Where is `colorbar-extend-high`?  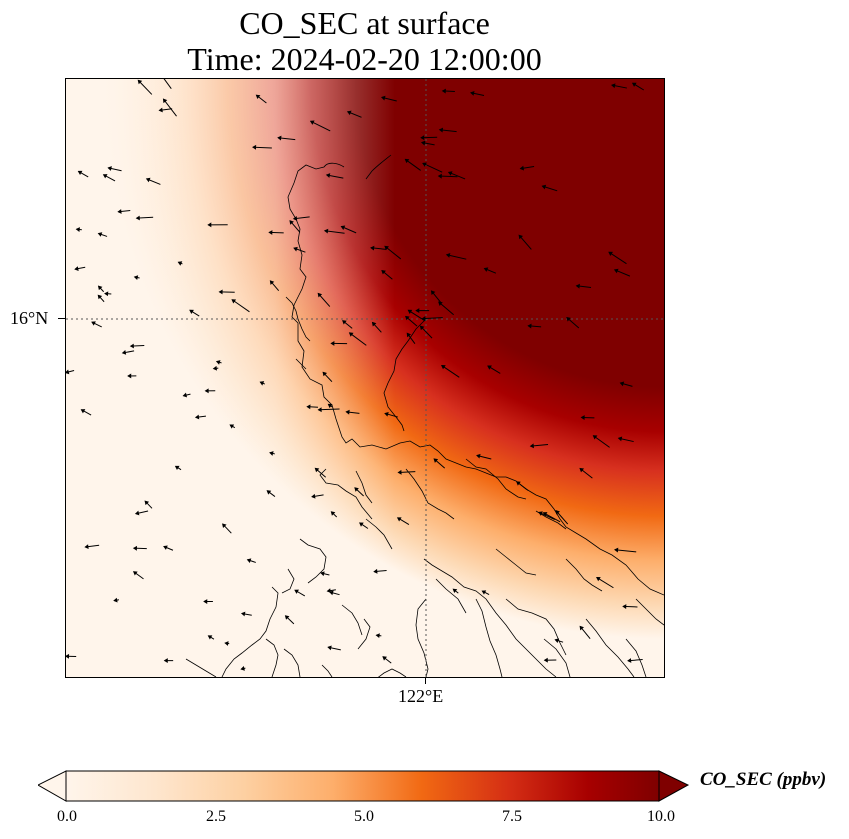
colorbar-extend-high is located at coordinates (674, 786).